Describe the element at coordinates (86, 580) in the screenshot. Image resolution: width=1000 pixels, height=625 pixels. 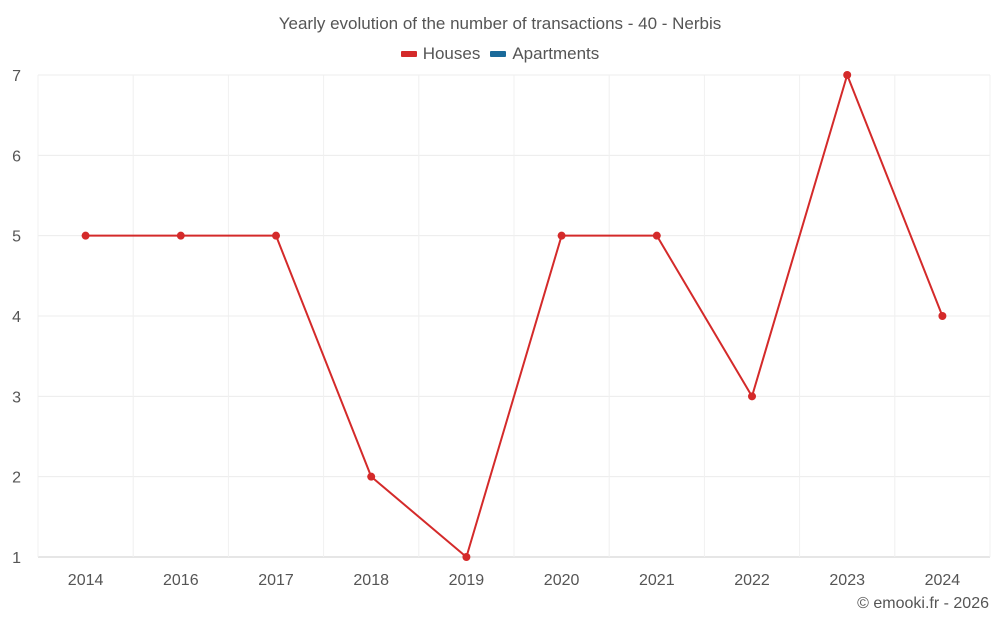
I see `x-tick-label: 2014` at that location.